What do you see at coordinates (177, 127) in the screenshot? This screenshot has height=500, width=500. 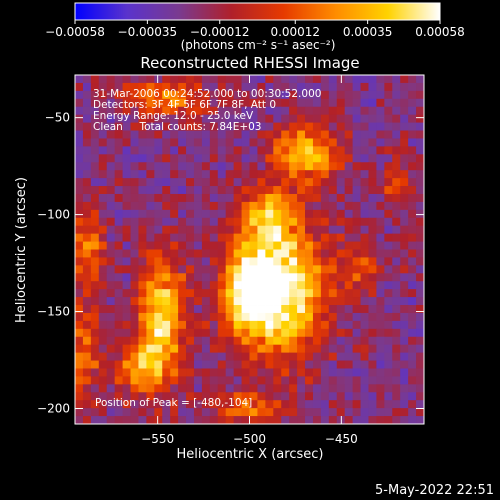 I see `annotation-clean: Clean Total counts: 7.84E+03` at bounding box center [177, 127].